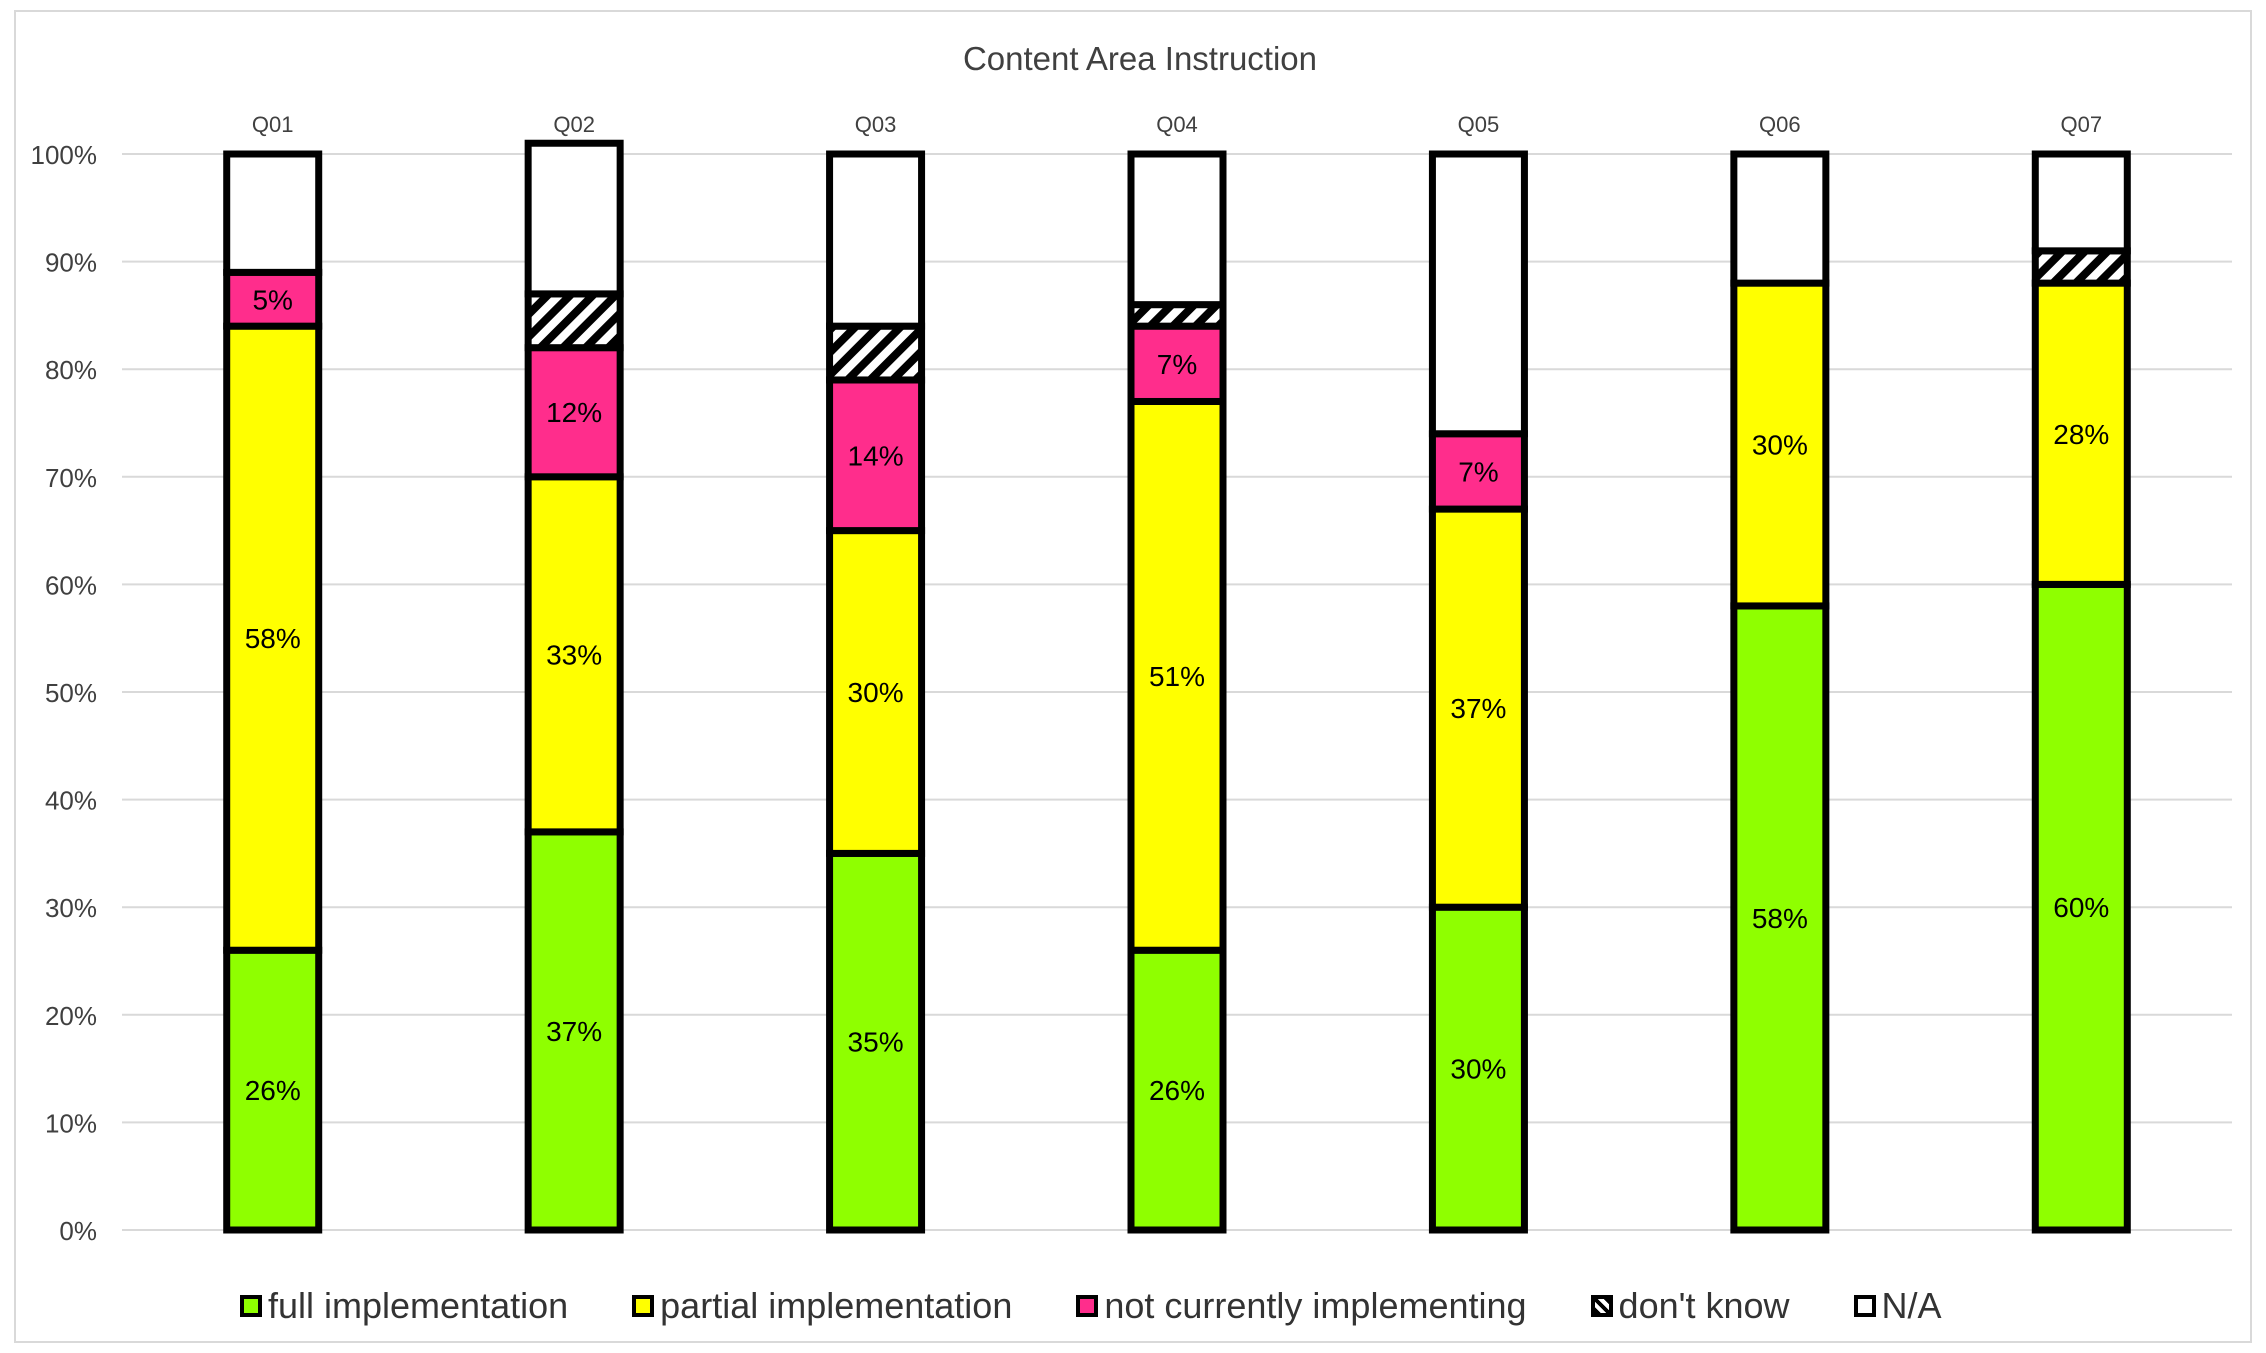  I want to click on y-tick-label: 100%, so click(64, 155).